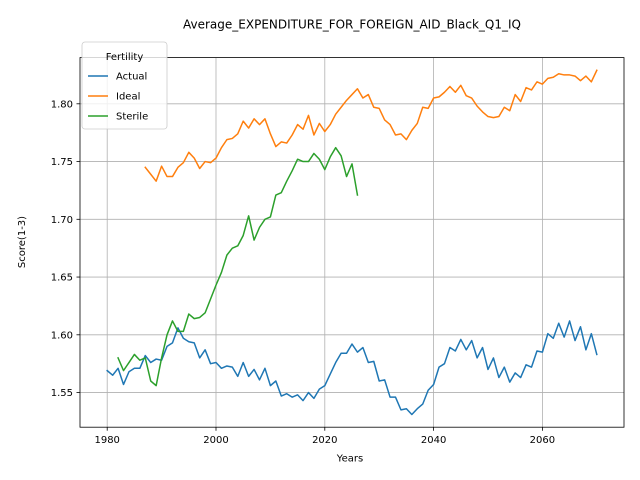 This screenshot has height=480, width=640. I want to click on y-tick-label: 1.80, so click(62, 104).